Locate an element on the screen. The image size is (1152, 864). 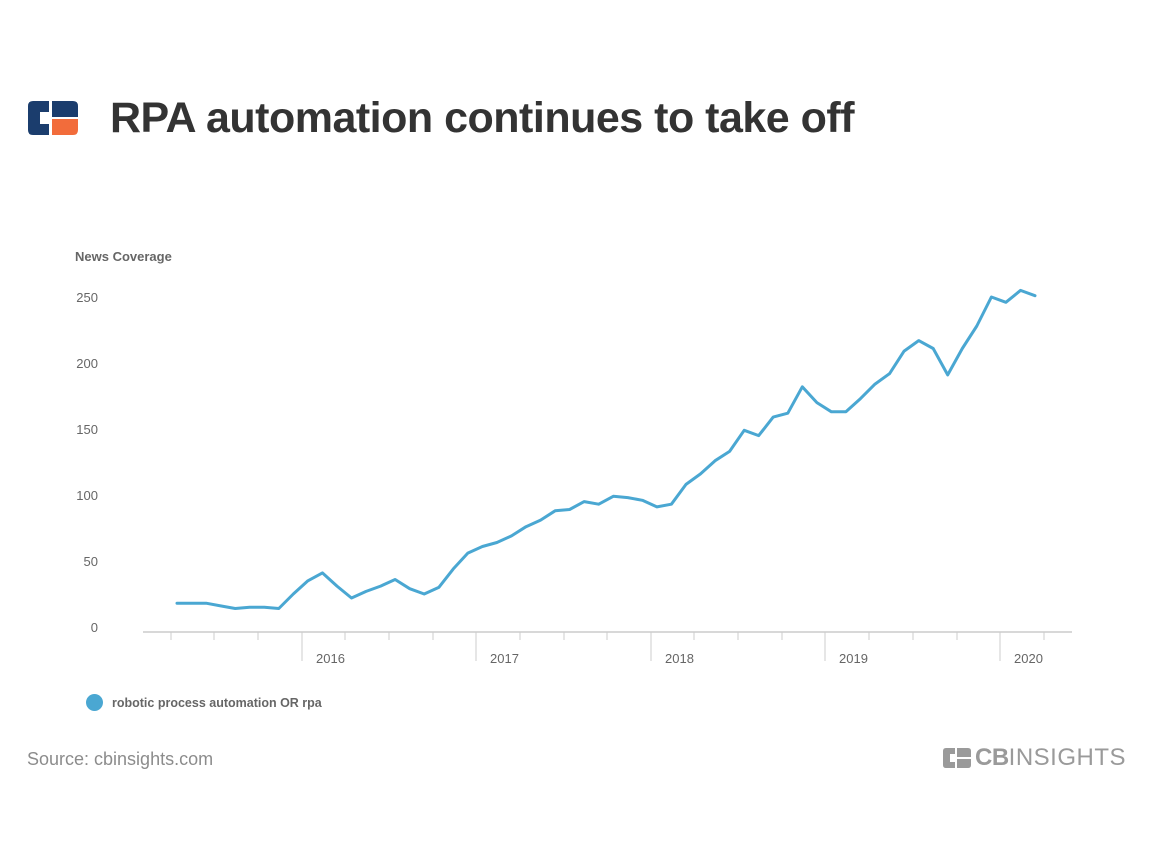
brand-name-bold: CB is located at coordinates (991, 757).